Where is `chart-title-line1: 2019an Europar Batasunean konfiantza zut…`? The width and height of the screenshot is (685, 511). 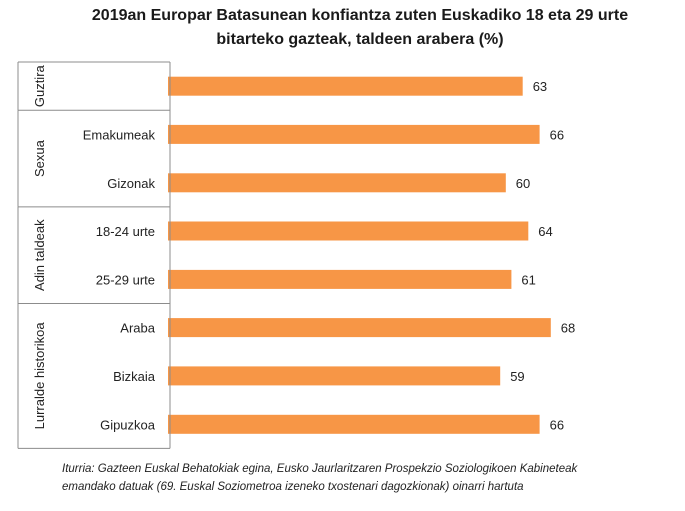
chart-title-line1: 2019an Europar Batasunean konfiantza zut… is located at coordinates (360, 15).